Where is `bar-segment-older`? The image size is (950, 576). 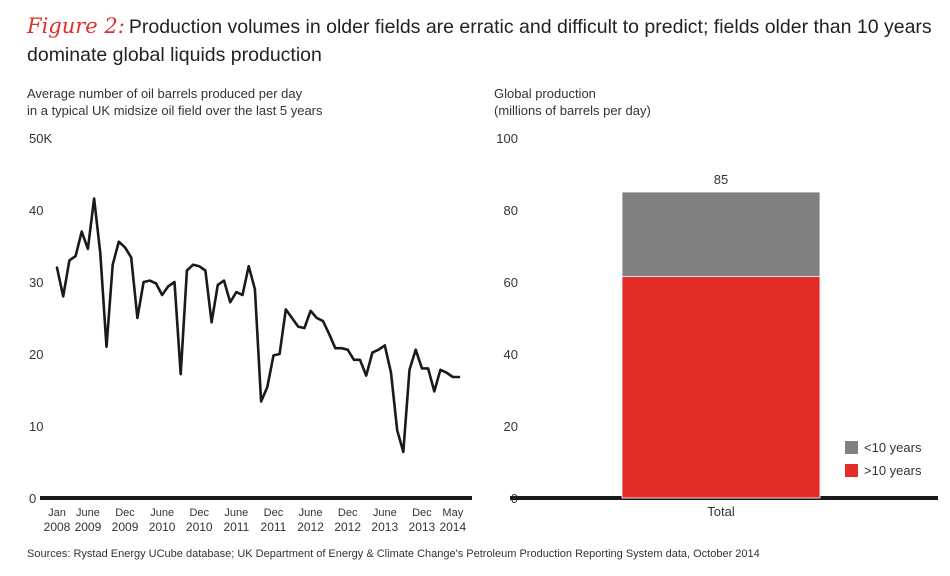
bar-segment-older is located at coordinates (721, 387).